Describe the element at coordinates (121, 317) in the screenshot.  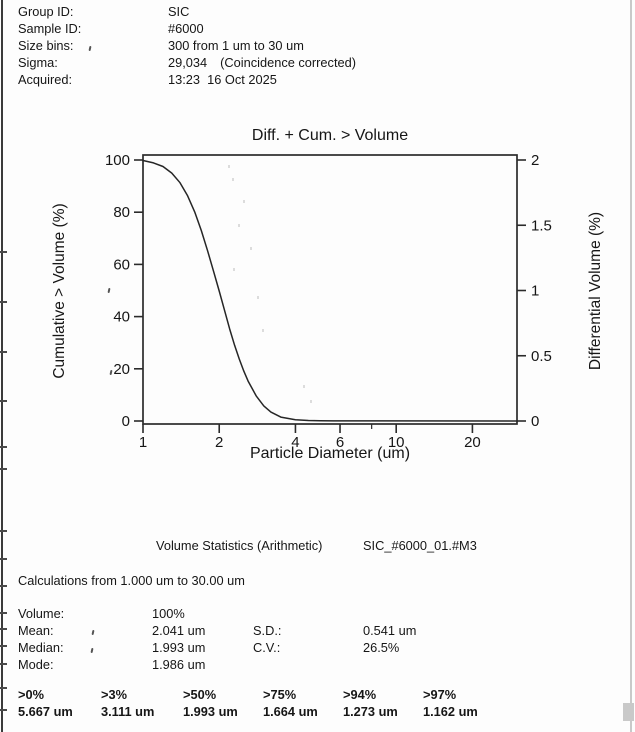
I see `left-tick-label: 40` at that location.